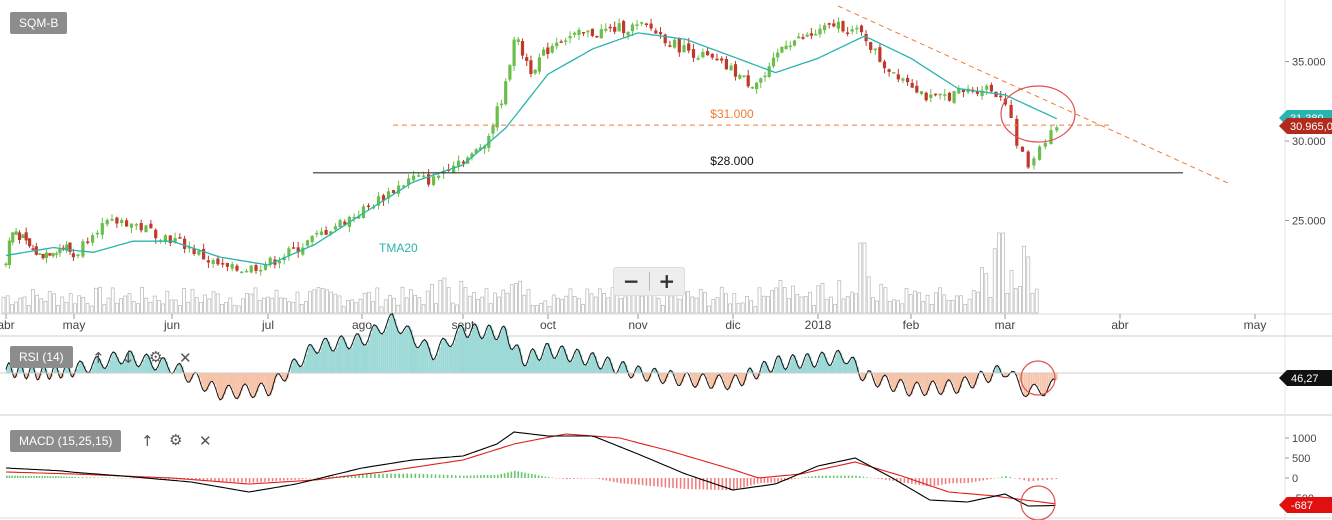  What do you see at coordinates (128, 358) in the screenshot?
I see `arrow-down-icon: ↓` at bounding box center [128, 358].